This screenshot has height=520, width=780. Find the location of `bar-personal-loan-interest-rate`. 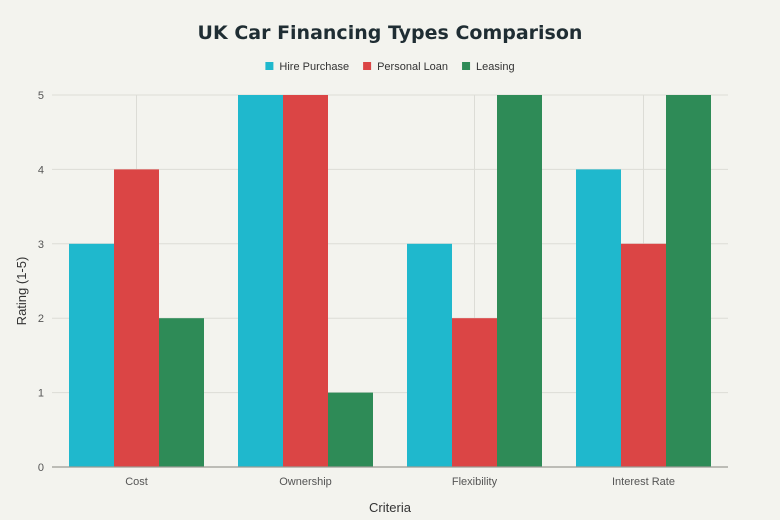

bar-personal-loan-interest-rate is located at coordinates (643, 355).